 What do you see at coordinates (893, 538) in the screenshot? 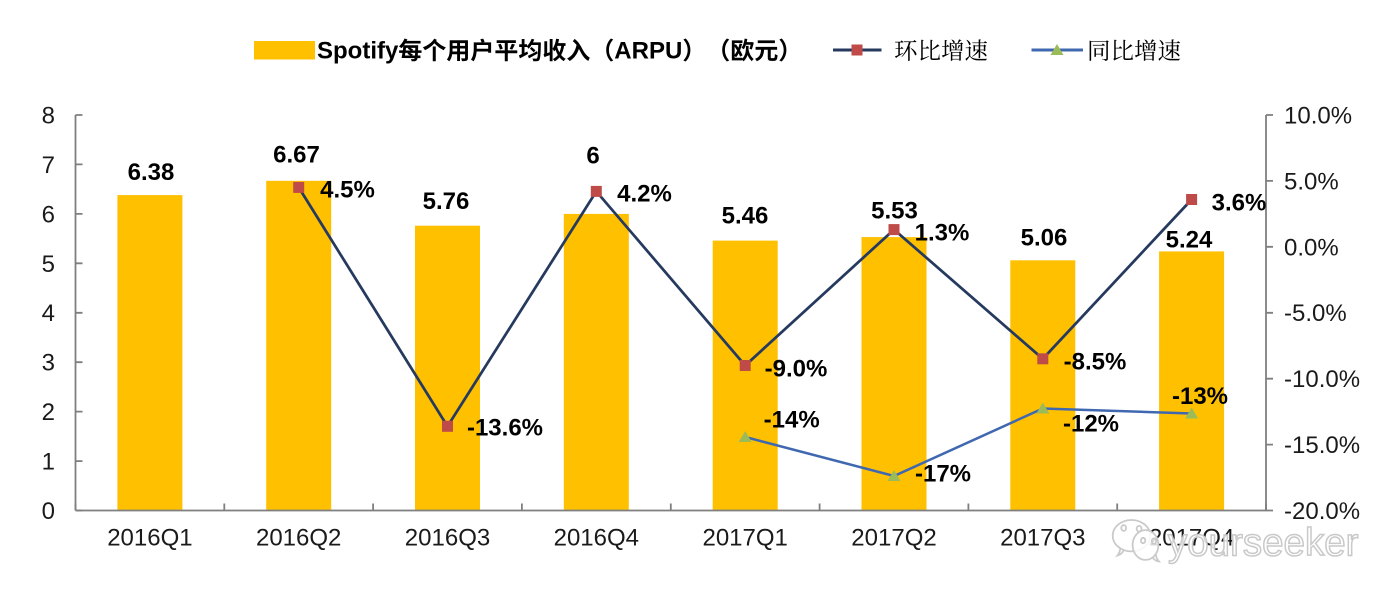
I see `svg-text: 2017Q2` at bounding box center [893, 538].